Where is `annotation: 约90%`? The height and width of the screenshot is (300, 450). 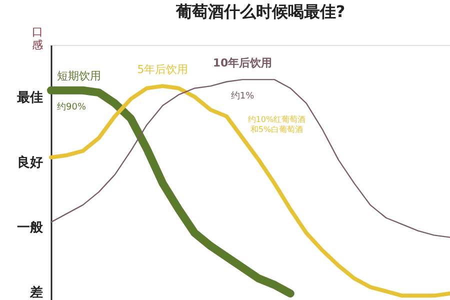
annotation: 约90% is located at coordinates (71, 106).